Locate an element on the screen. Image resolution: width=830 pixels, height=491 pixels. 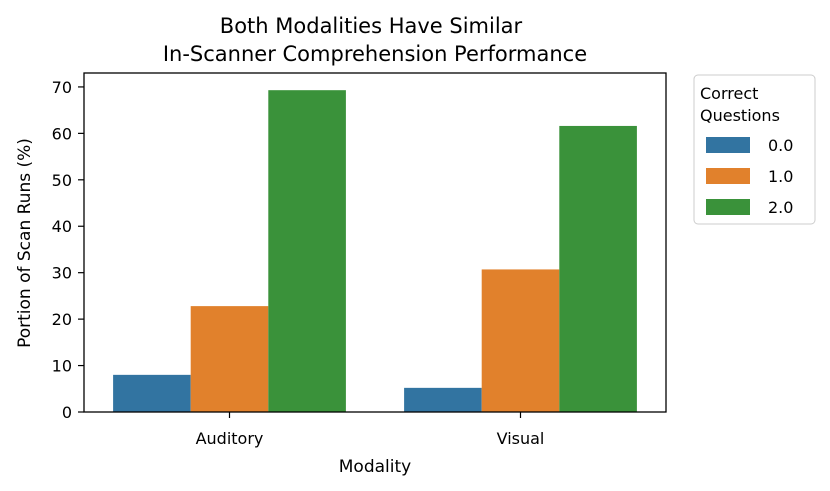
chart-title-line-2: In-Scanner Comprehension Performance is located at coordinates (375, 54).